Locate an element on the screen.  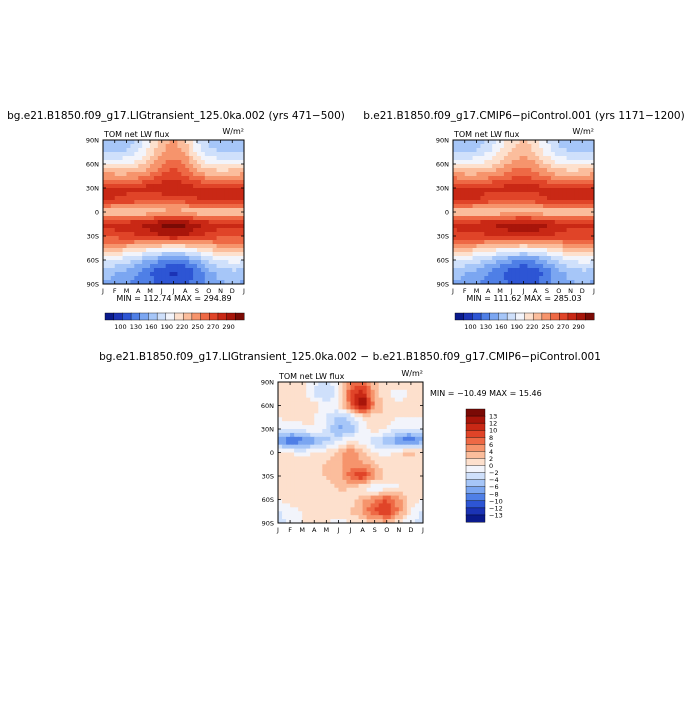
colorbar-label: −2 is located at coordinates (494, 473).